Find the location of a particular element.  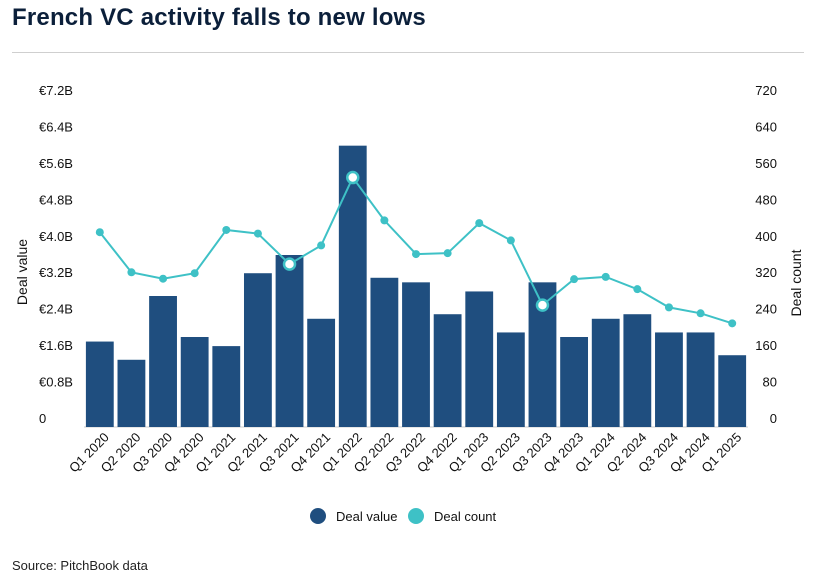

right-tick-label: 320 is located at coordinates (766, 272).